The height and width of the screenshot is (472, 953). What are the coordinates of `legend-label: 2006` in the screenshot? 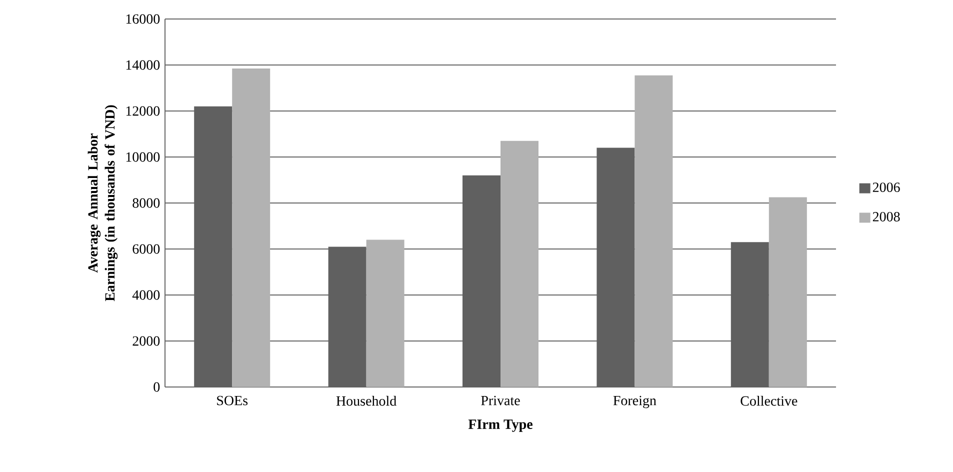 It's located at (886, 187).